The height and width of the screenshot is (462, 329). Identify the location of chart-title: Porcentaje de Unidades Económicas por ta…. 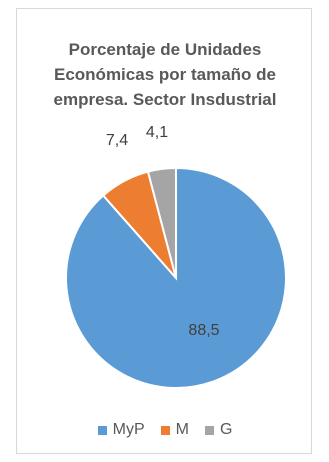
(165, 74).